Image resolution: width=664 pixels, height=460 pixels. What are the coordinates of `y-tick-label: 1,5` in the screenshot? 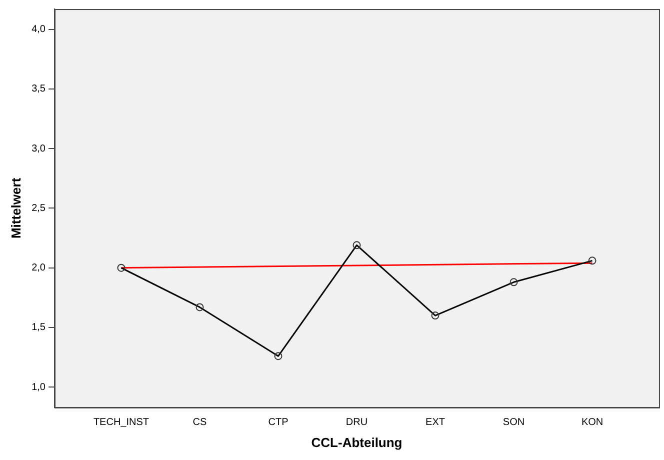 It's located at (39, 328).